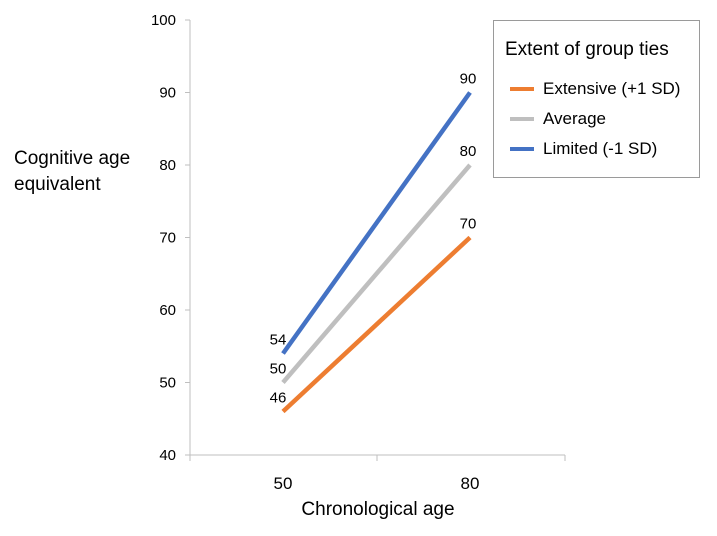  What do you see at coordinates (575, 118) in the screenshot?
I see `legend-label-average: Average` at bounding box center [575, 118].